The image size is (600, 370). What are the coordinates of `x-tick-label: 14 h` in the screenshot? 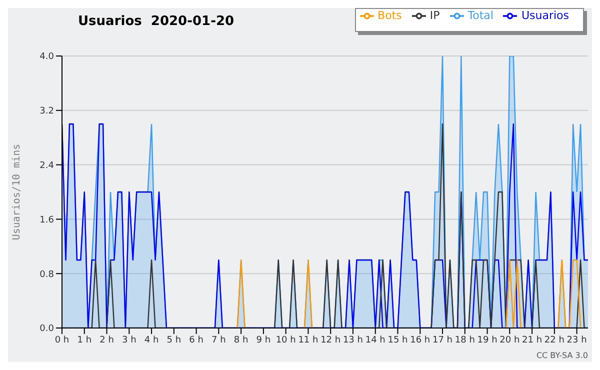 It's located at (375, 340).